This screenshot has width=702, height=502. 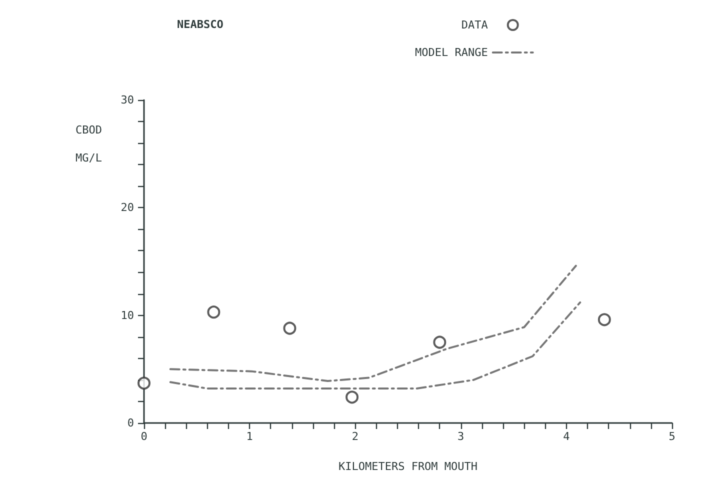 I want to click on y-tick-label: 10, so click(x=127, y=315).